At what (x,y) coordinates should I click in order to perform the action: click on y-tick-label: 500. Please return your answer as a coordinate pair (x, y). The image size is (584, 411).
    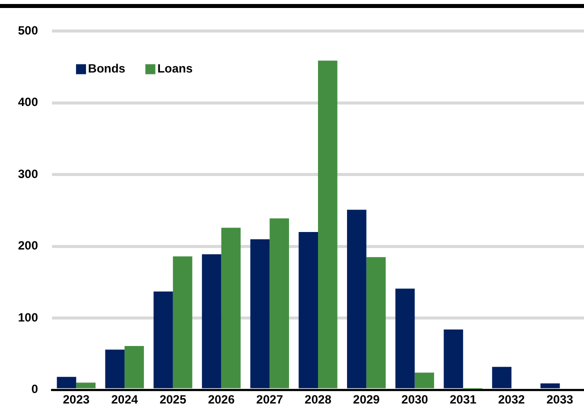
    Looking at the image, I should click on (28, 31).